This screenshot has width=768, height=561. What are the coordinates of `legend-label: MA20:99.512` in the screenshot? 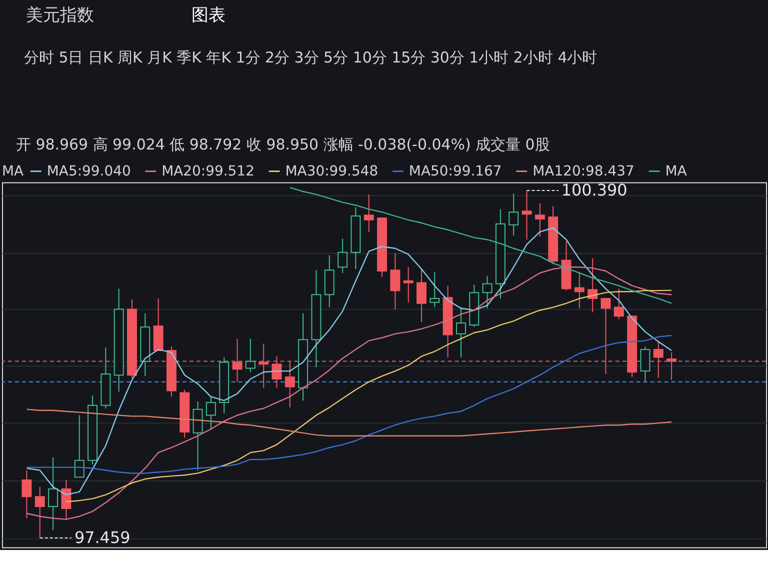 It's located at (208, 171).